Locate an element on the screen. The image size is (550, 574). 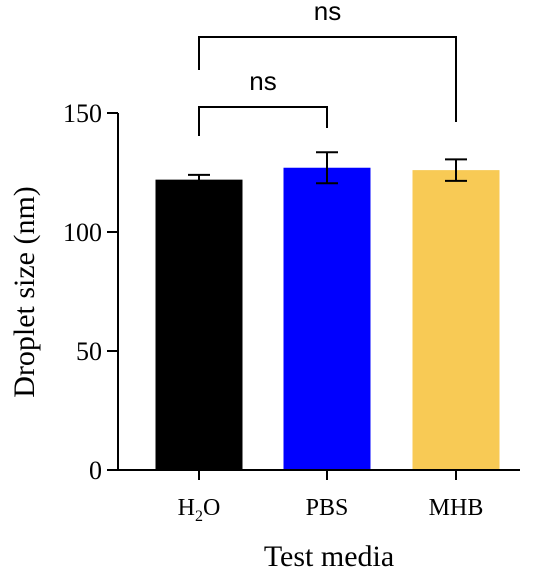
error-bar-h2o is located at coordinates (199, 179).